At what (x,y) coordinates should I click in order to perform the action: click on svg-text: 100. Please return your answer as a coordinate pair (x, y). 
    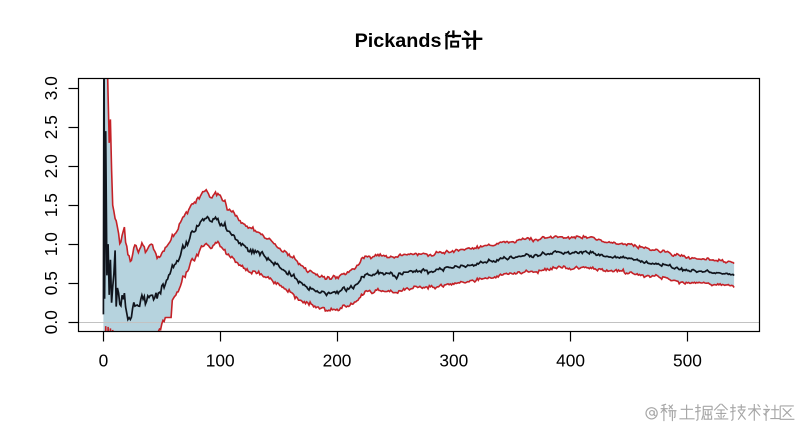
    Looking at the image, I should click on (220, 360).